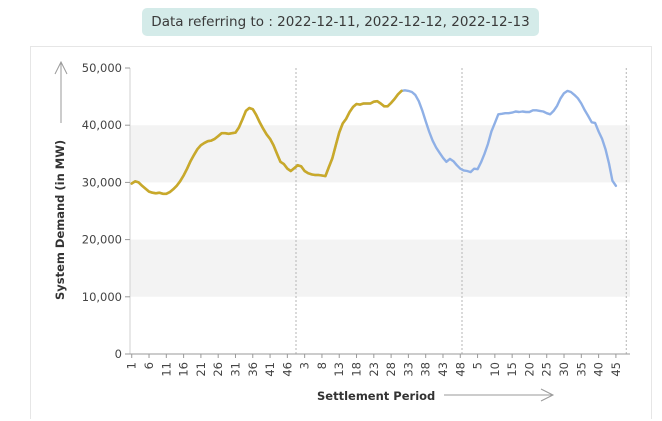 This screenshot has width=662, height=421. I want to click on x-tick-label: 28, so click(391, 369).